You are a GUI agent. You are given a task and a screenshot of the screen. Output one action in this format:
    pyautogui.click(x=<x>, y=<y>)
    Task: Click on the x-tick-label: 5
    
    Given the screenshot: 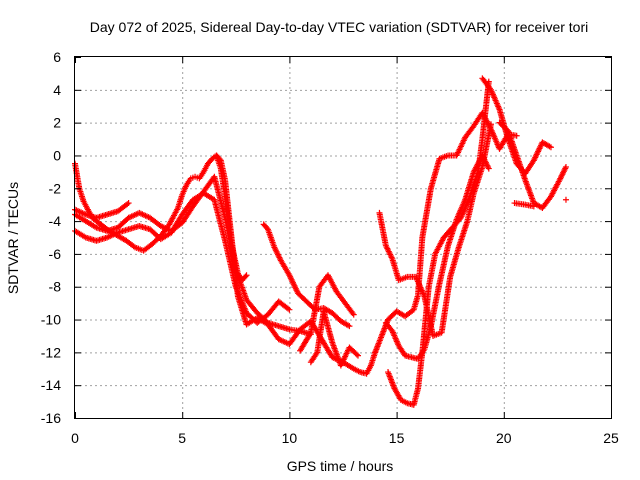 What is the action you would take?
    pyautogui.click(x=182, y=438)
    